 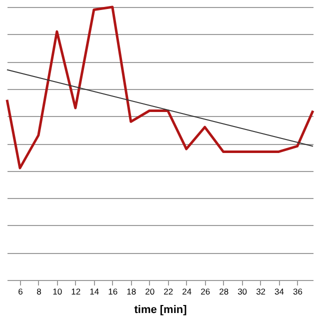 I want to click on x-tick-label: 30, so click(x=243, y=291).